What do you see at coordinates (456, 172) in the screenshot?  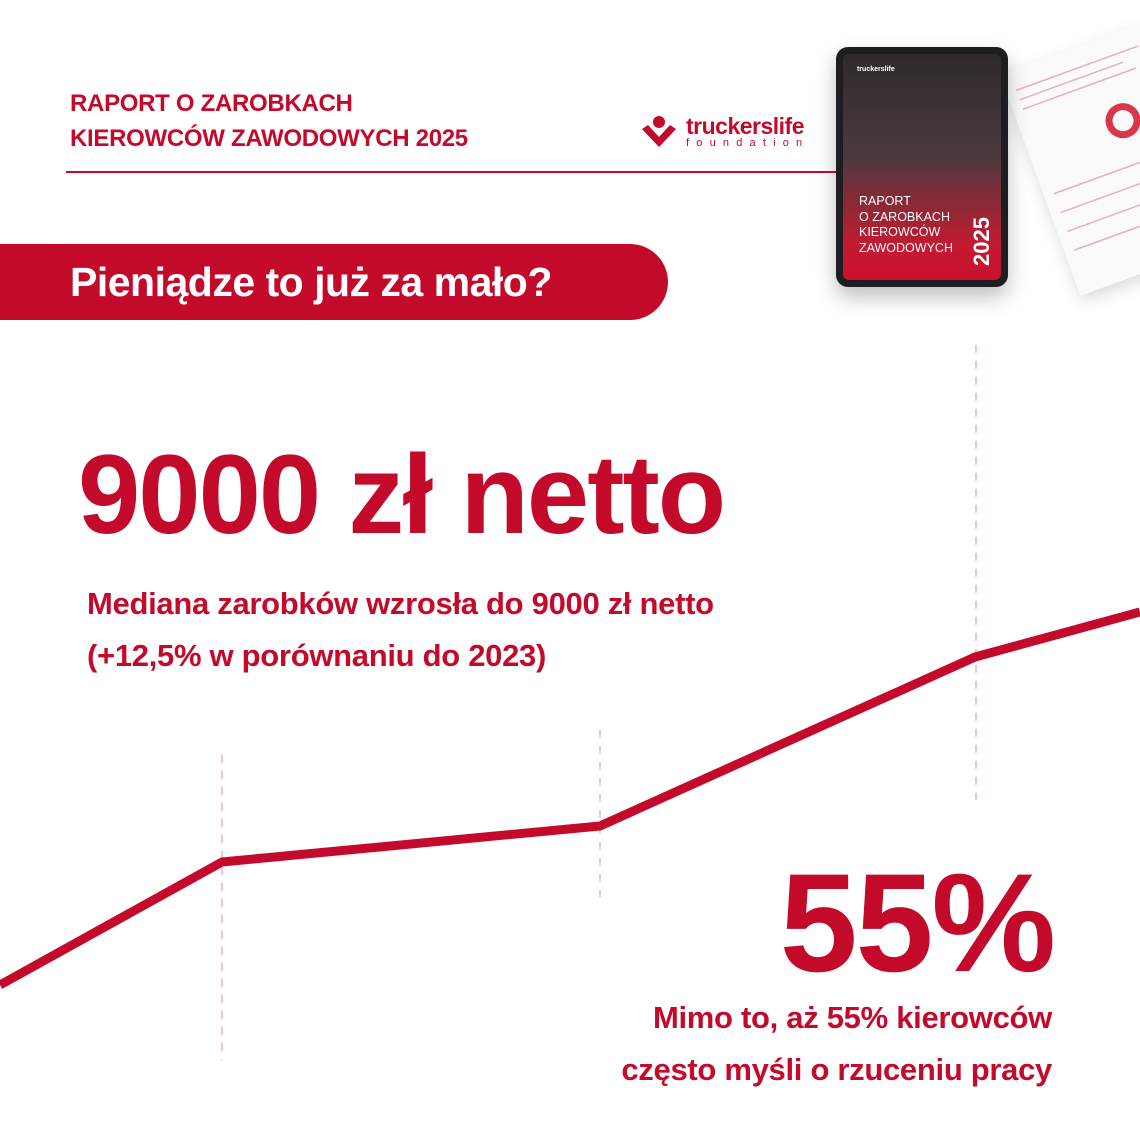 I see `divider` at bounding box center [456, 172].